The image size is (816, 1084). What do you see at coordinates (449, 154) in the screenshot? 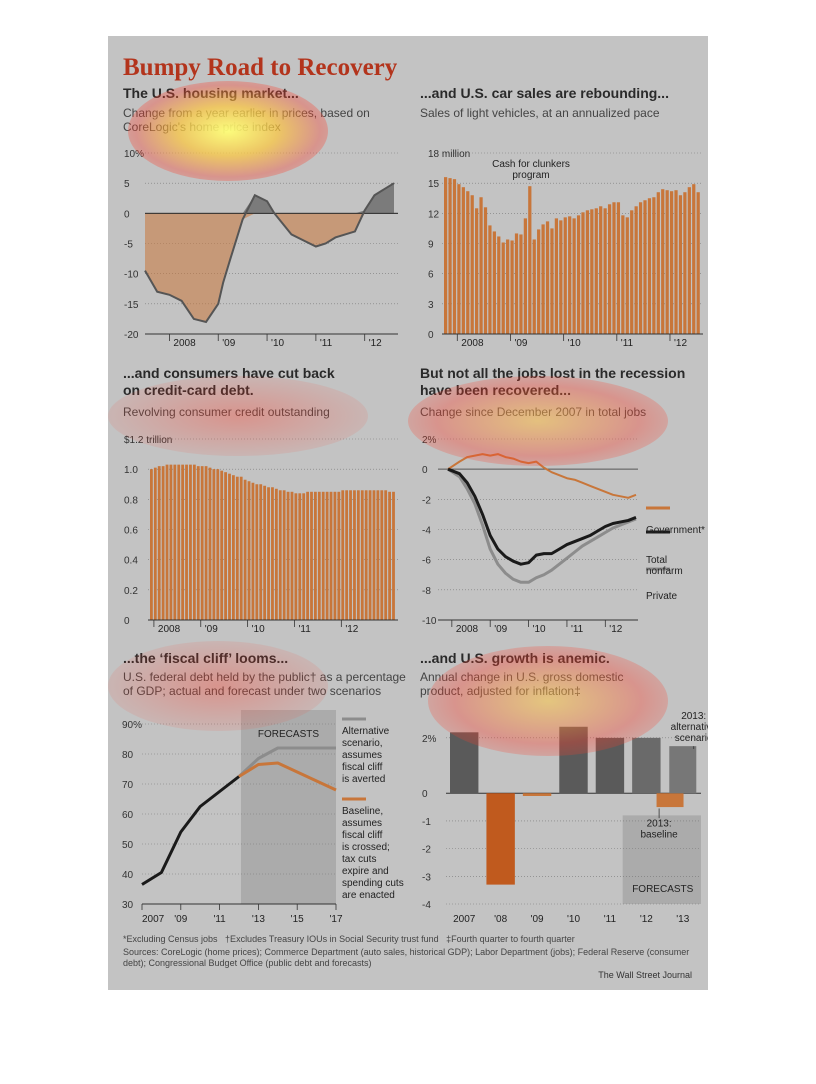
I see `y-tick-label: 18 million` at bounding box center [449, 154].